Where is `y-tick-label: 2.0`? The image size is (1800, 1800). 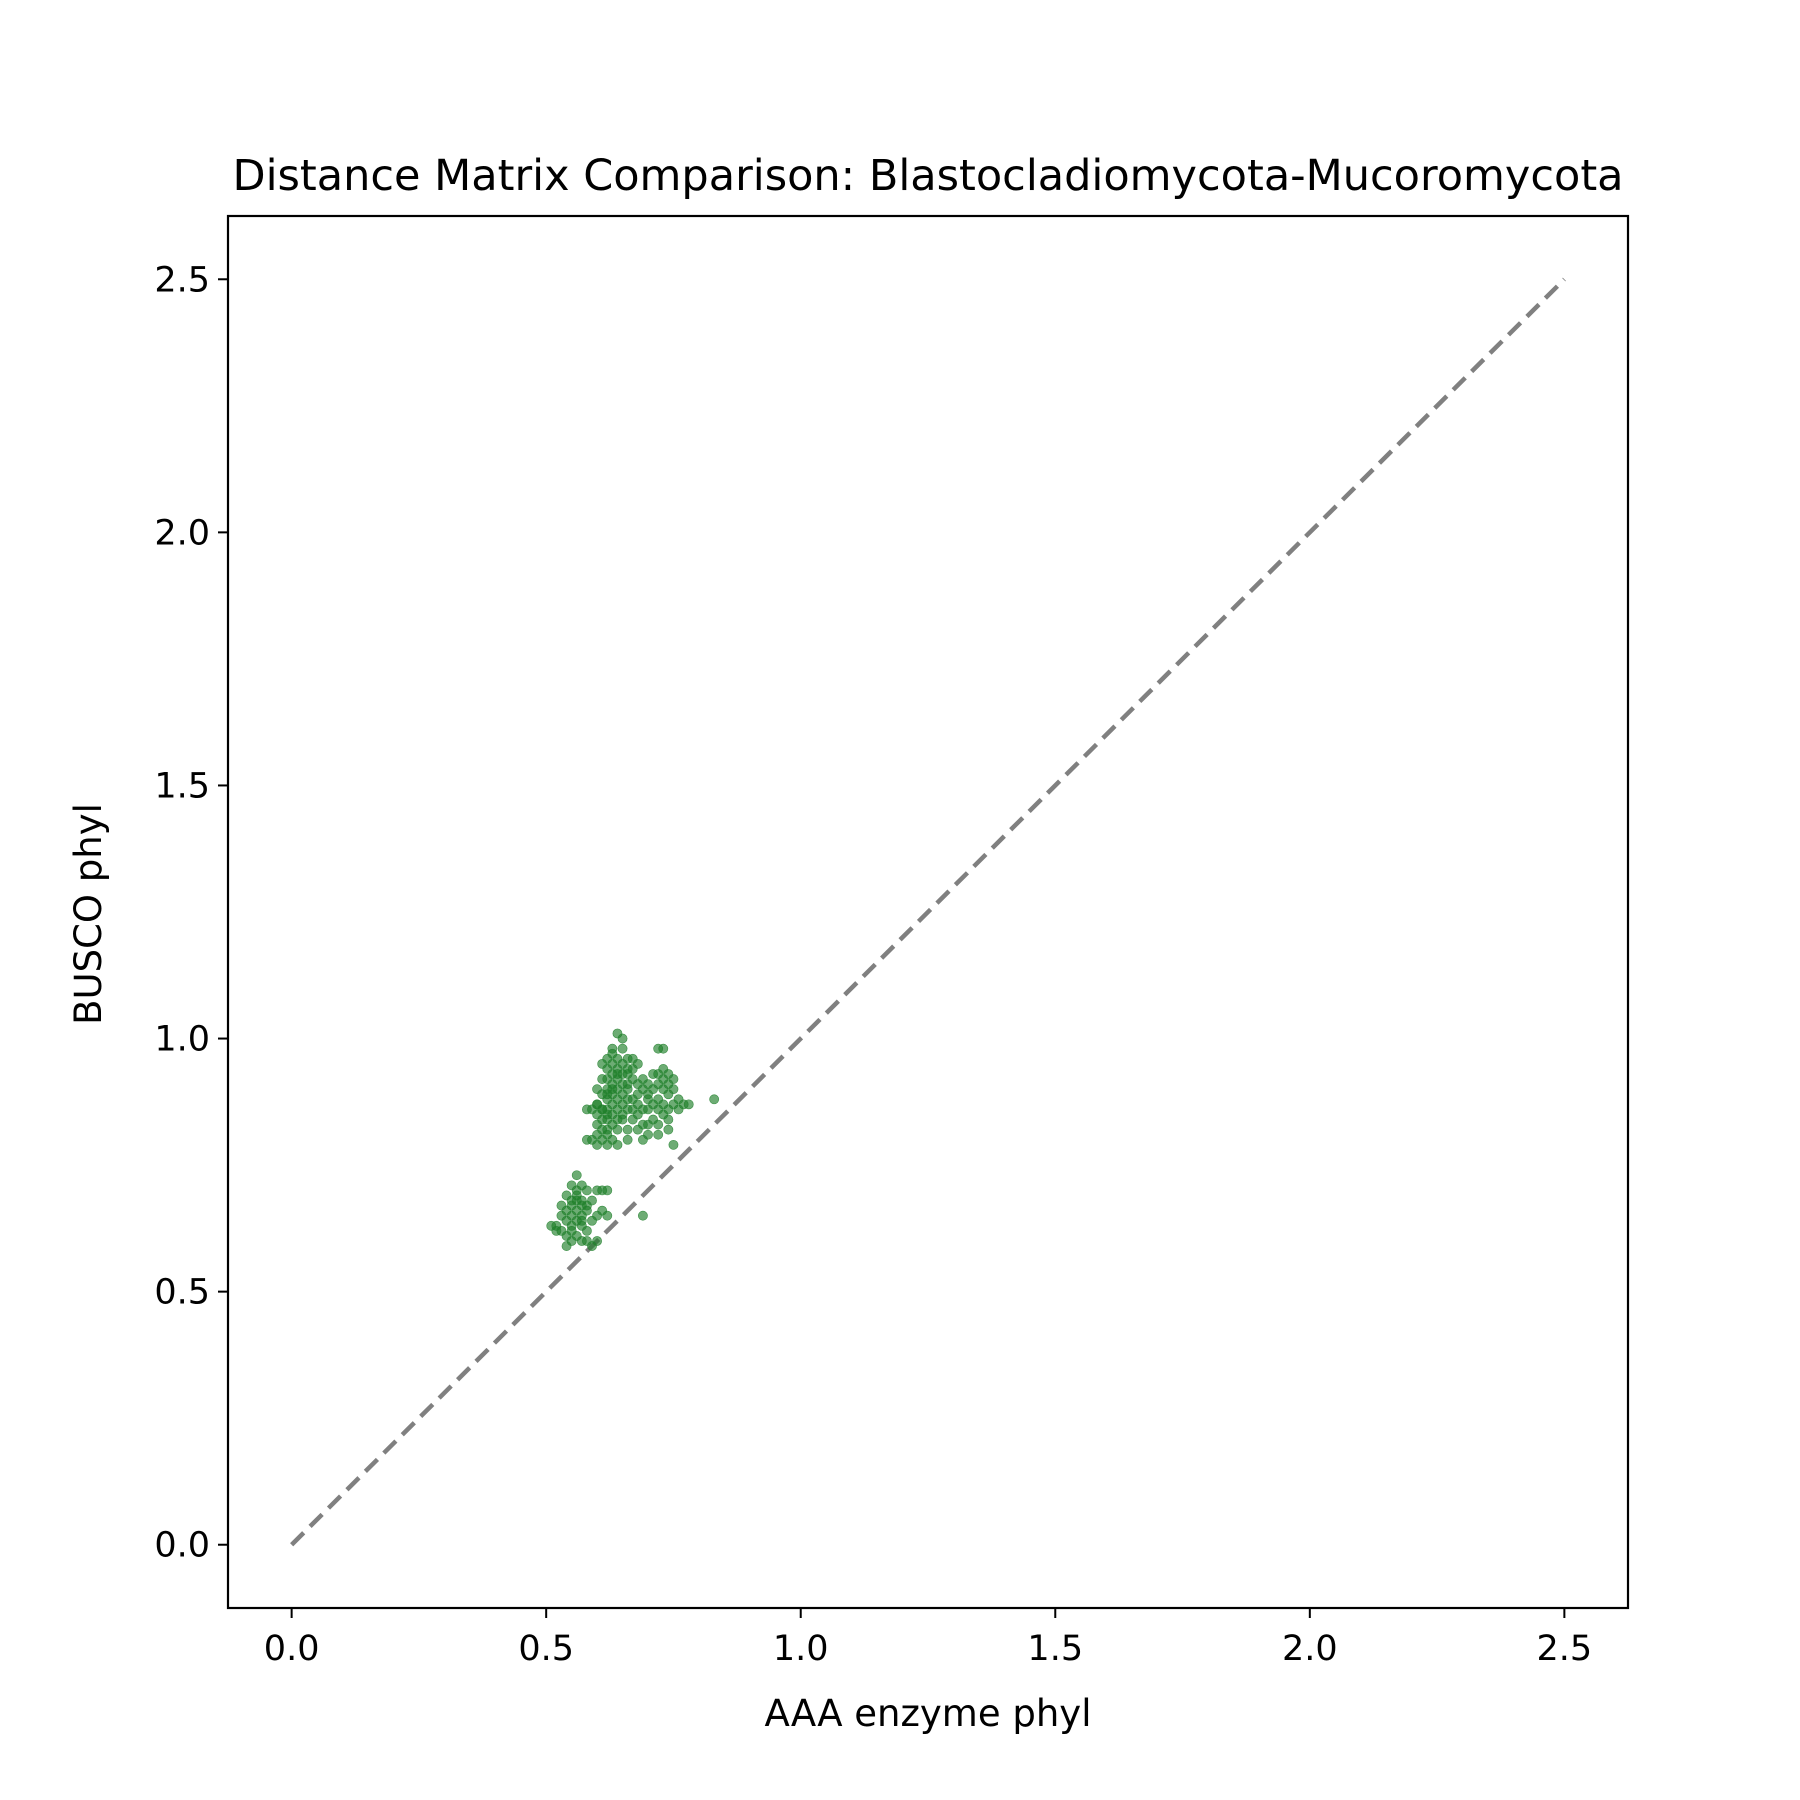
y-tick-label: 2.0 is located at coordinates (182, 533).